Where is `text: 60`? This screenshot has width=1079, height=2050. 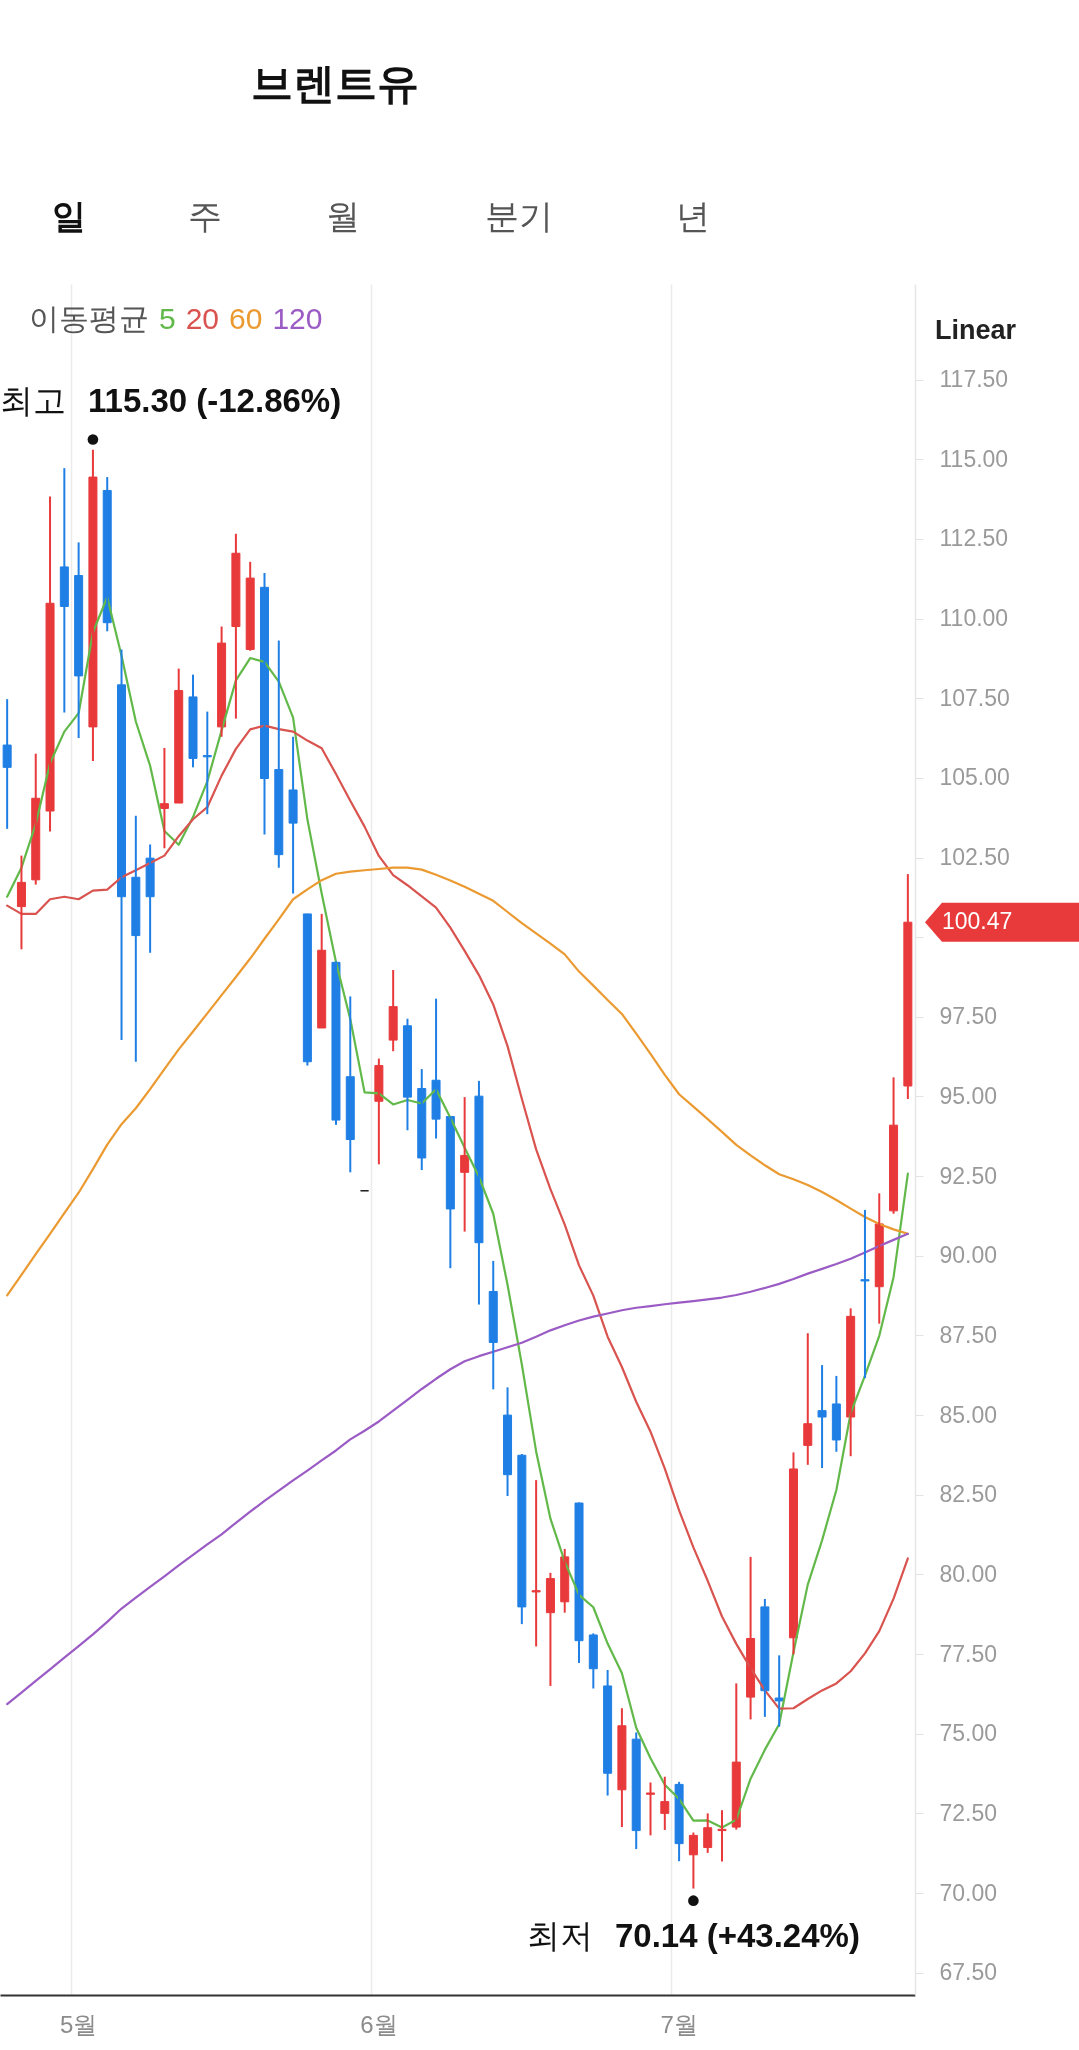 text: 60 is located at coordinates (246, 318).